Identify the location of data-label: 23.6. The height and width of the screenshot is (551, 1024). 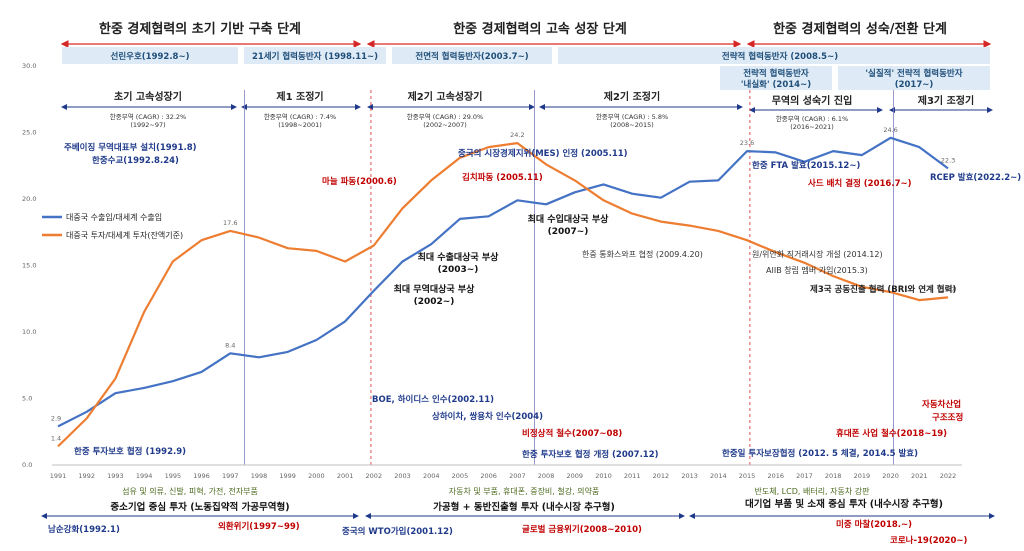
(747, 143).